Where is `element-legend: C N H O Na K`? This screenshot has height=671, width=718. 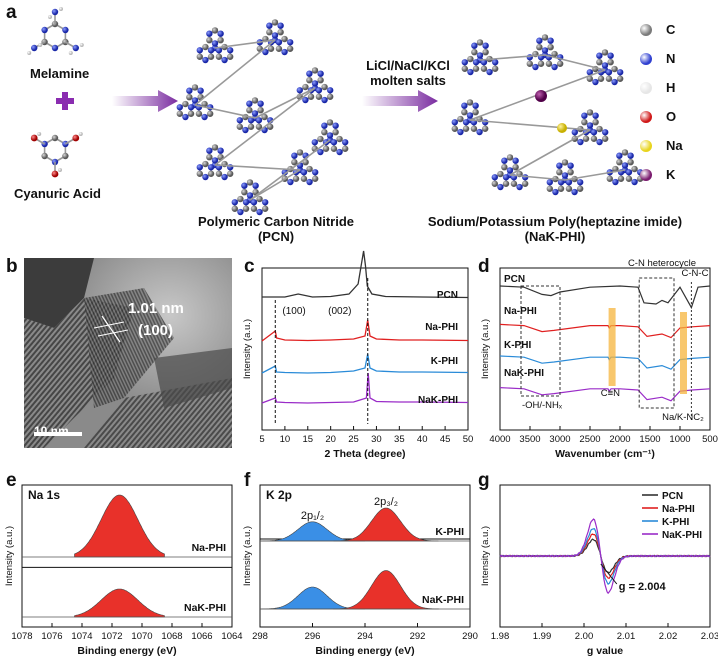
element-legend: C N H O Na K is located at coordinates (675, 112).